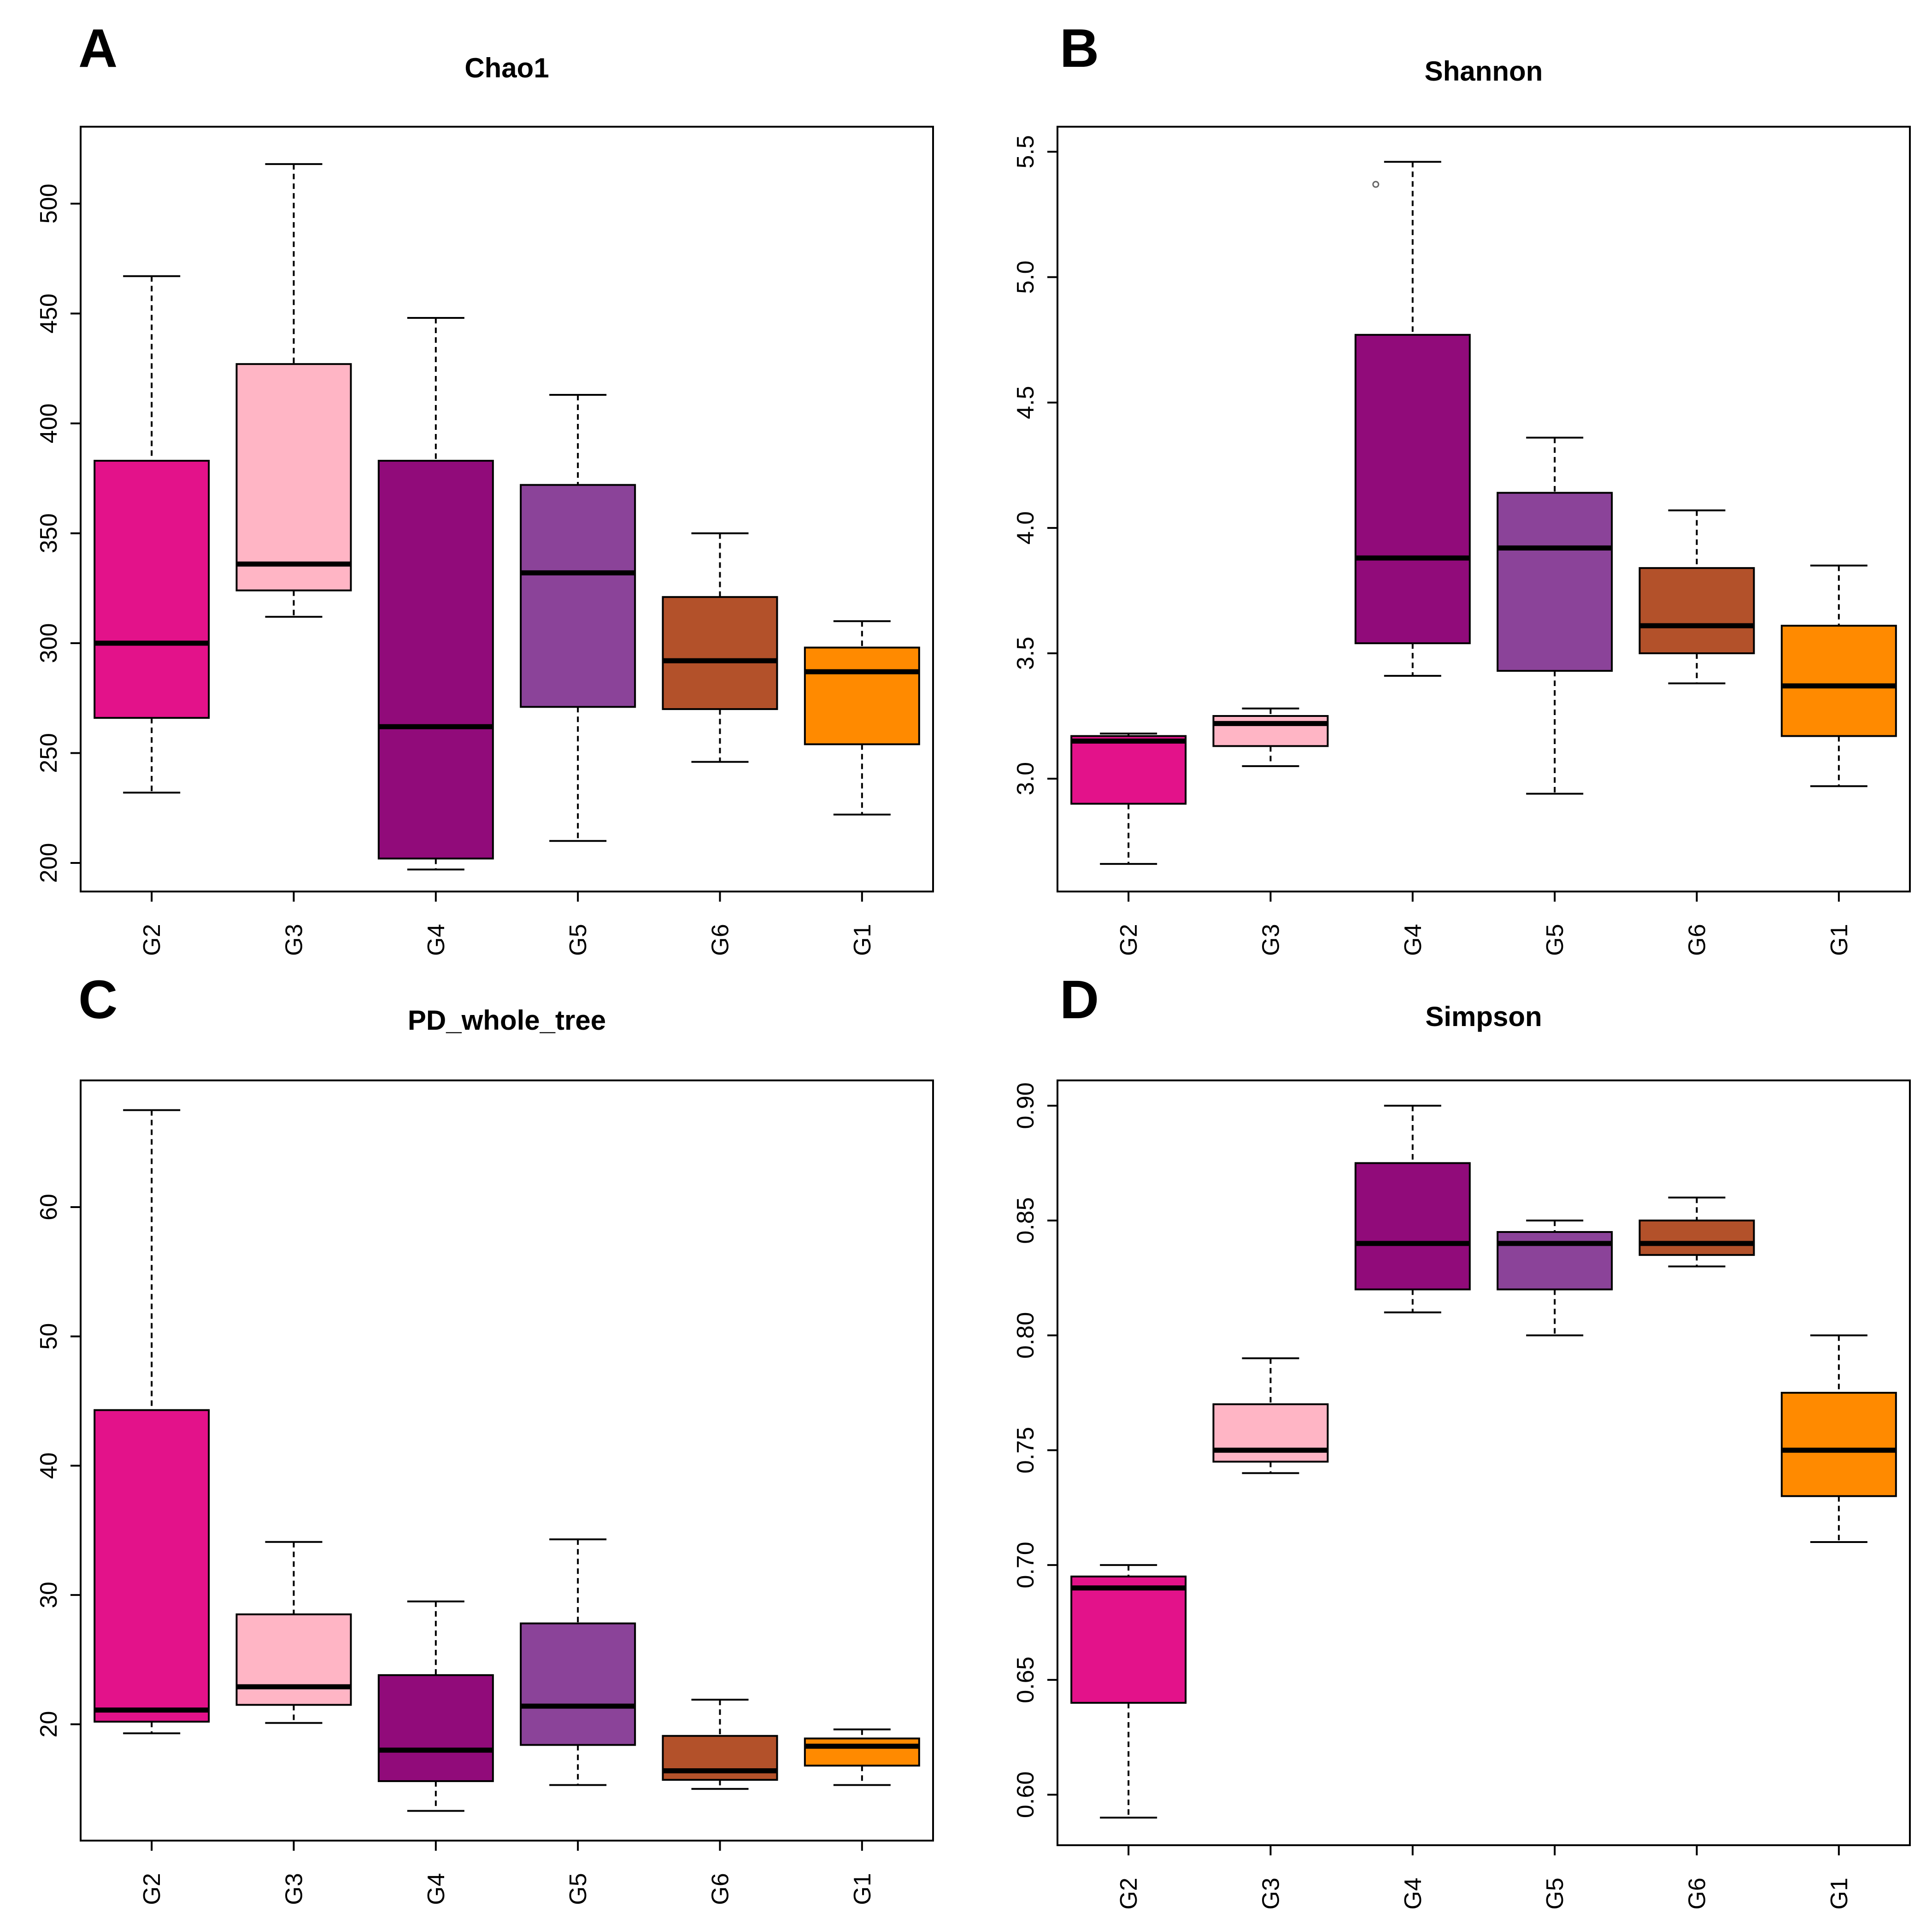 Image resolution: width=1932 pixels, height=1924 pixels. I want to click on outlier-point, so click(1376, 184).